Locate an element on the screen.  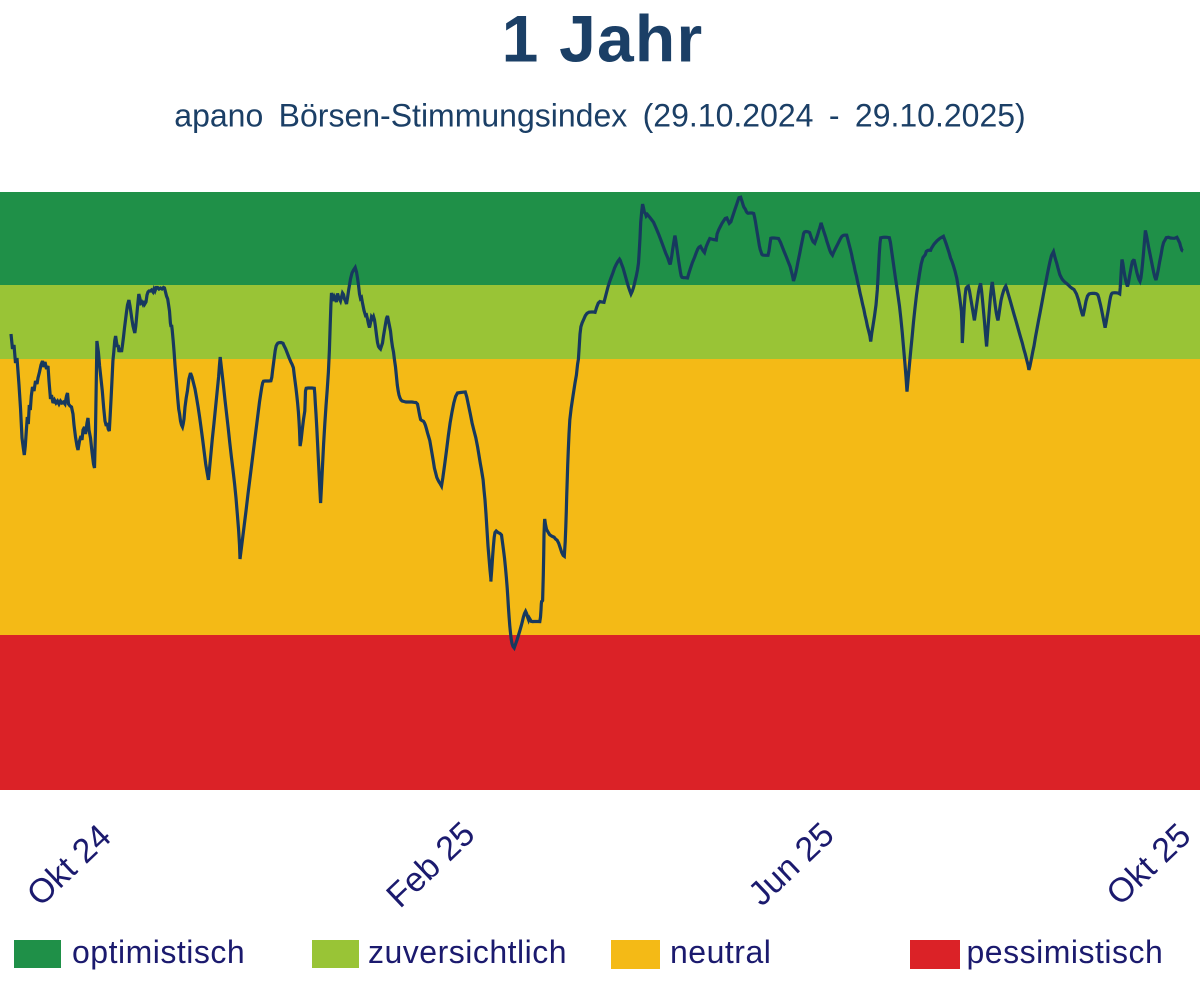
svg-text: pessimistisch is located at coordinates (1065, 952).